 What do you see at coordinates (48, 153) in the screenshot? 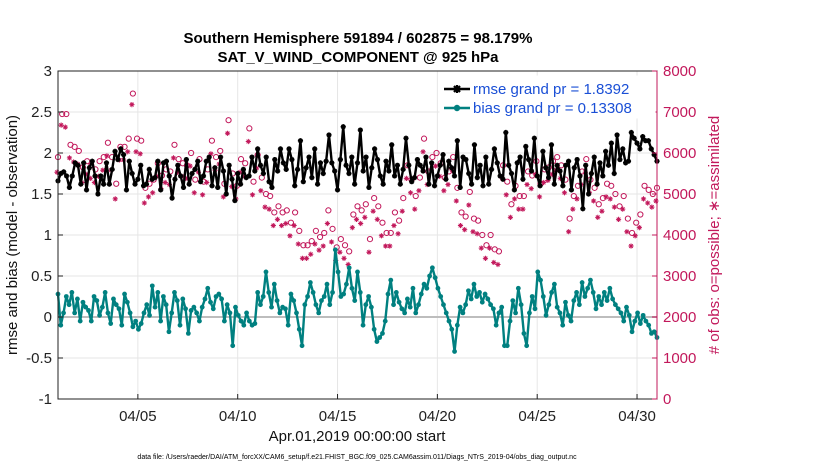
I see `left-tick-label: 2` at bounding box center [48, 153].